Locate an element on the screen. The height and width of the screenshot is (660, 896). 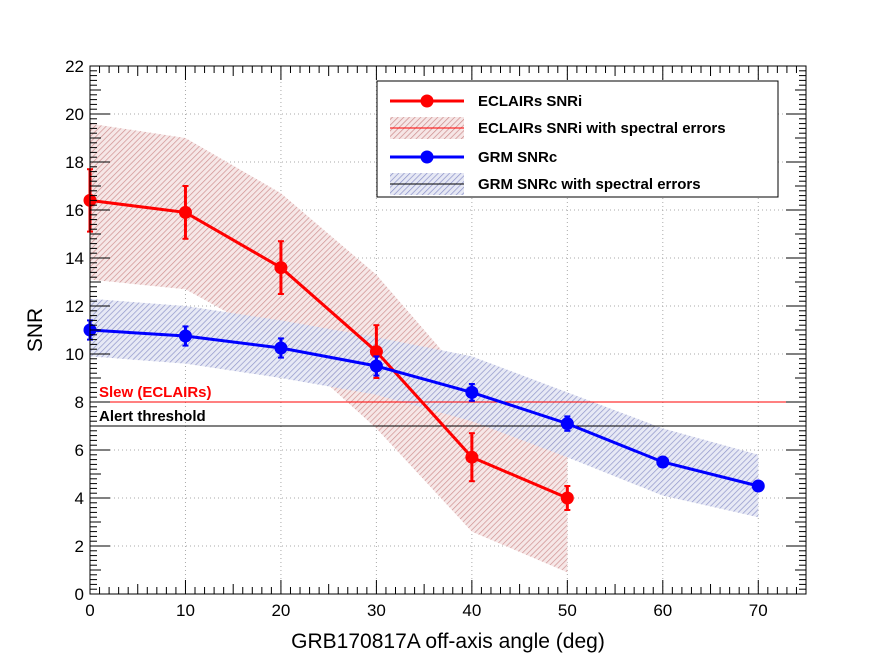
x-tick-label: 70 is located at coordinates (758, 610).